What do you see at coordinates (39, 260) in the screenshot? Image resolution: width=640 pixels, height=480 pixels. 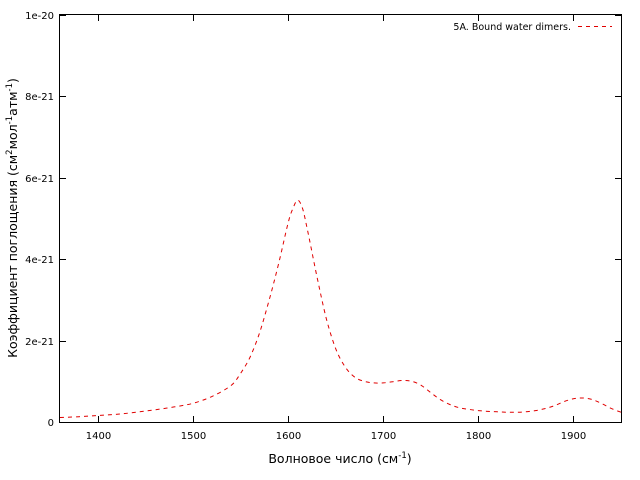 I see `y-tick-label: 4e-21` at bounding box center [39, 260].